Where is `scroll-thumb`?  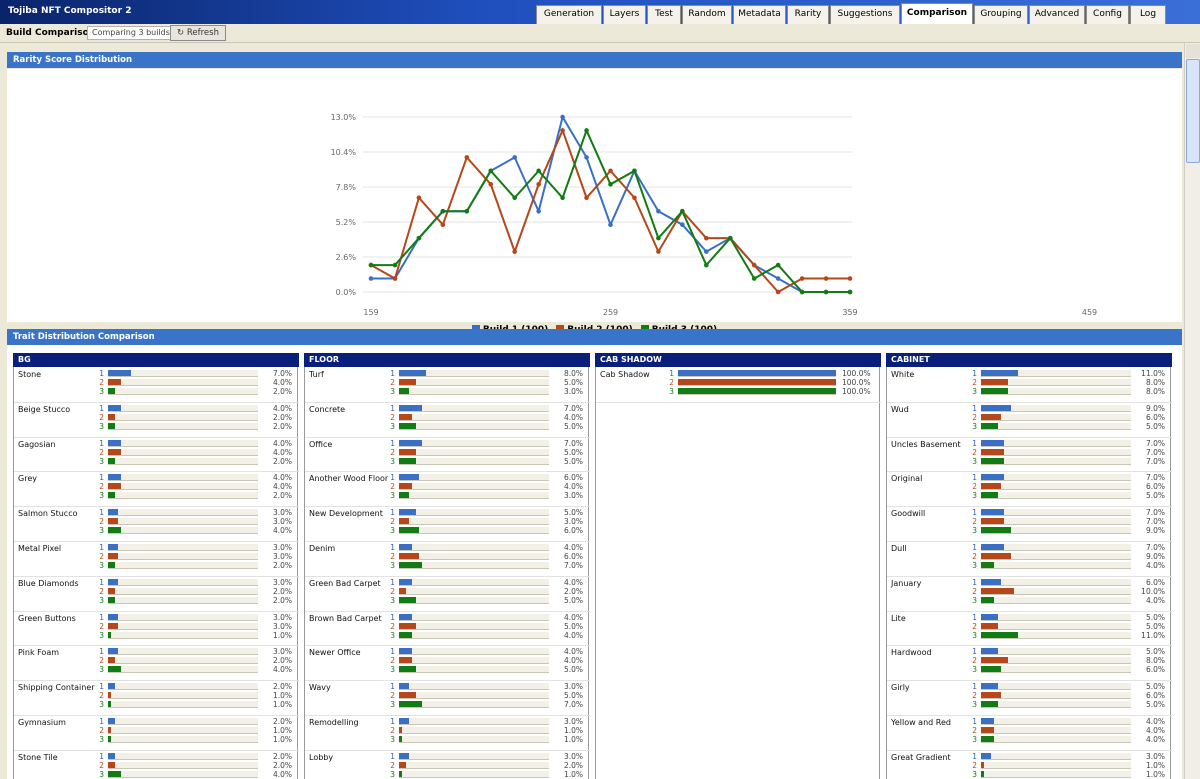 scroll-thumb is located at coordinates (1193, 111).